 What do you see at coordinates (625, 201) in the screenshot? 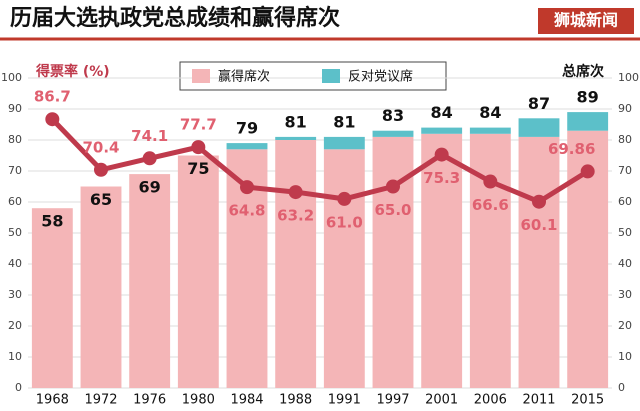
I see `y2-tick-label: 60` at bounding box center [625, 201].